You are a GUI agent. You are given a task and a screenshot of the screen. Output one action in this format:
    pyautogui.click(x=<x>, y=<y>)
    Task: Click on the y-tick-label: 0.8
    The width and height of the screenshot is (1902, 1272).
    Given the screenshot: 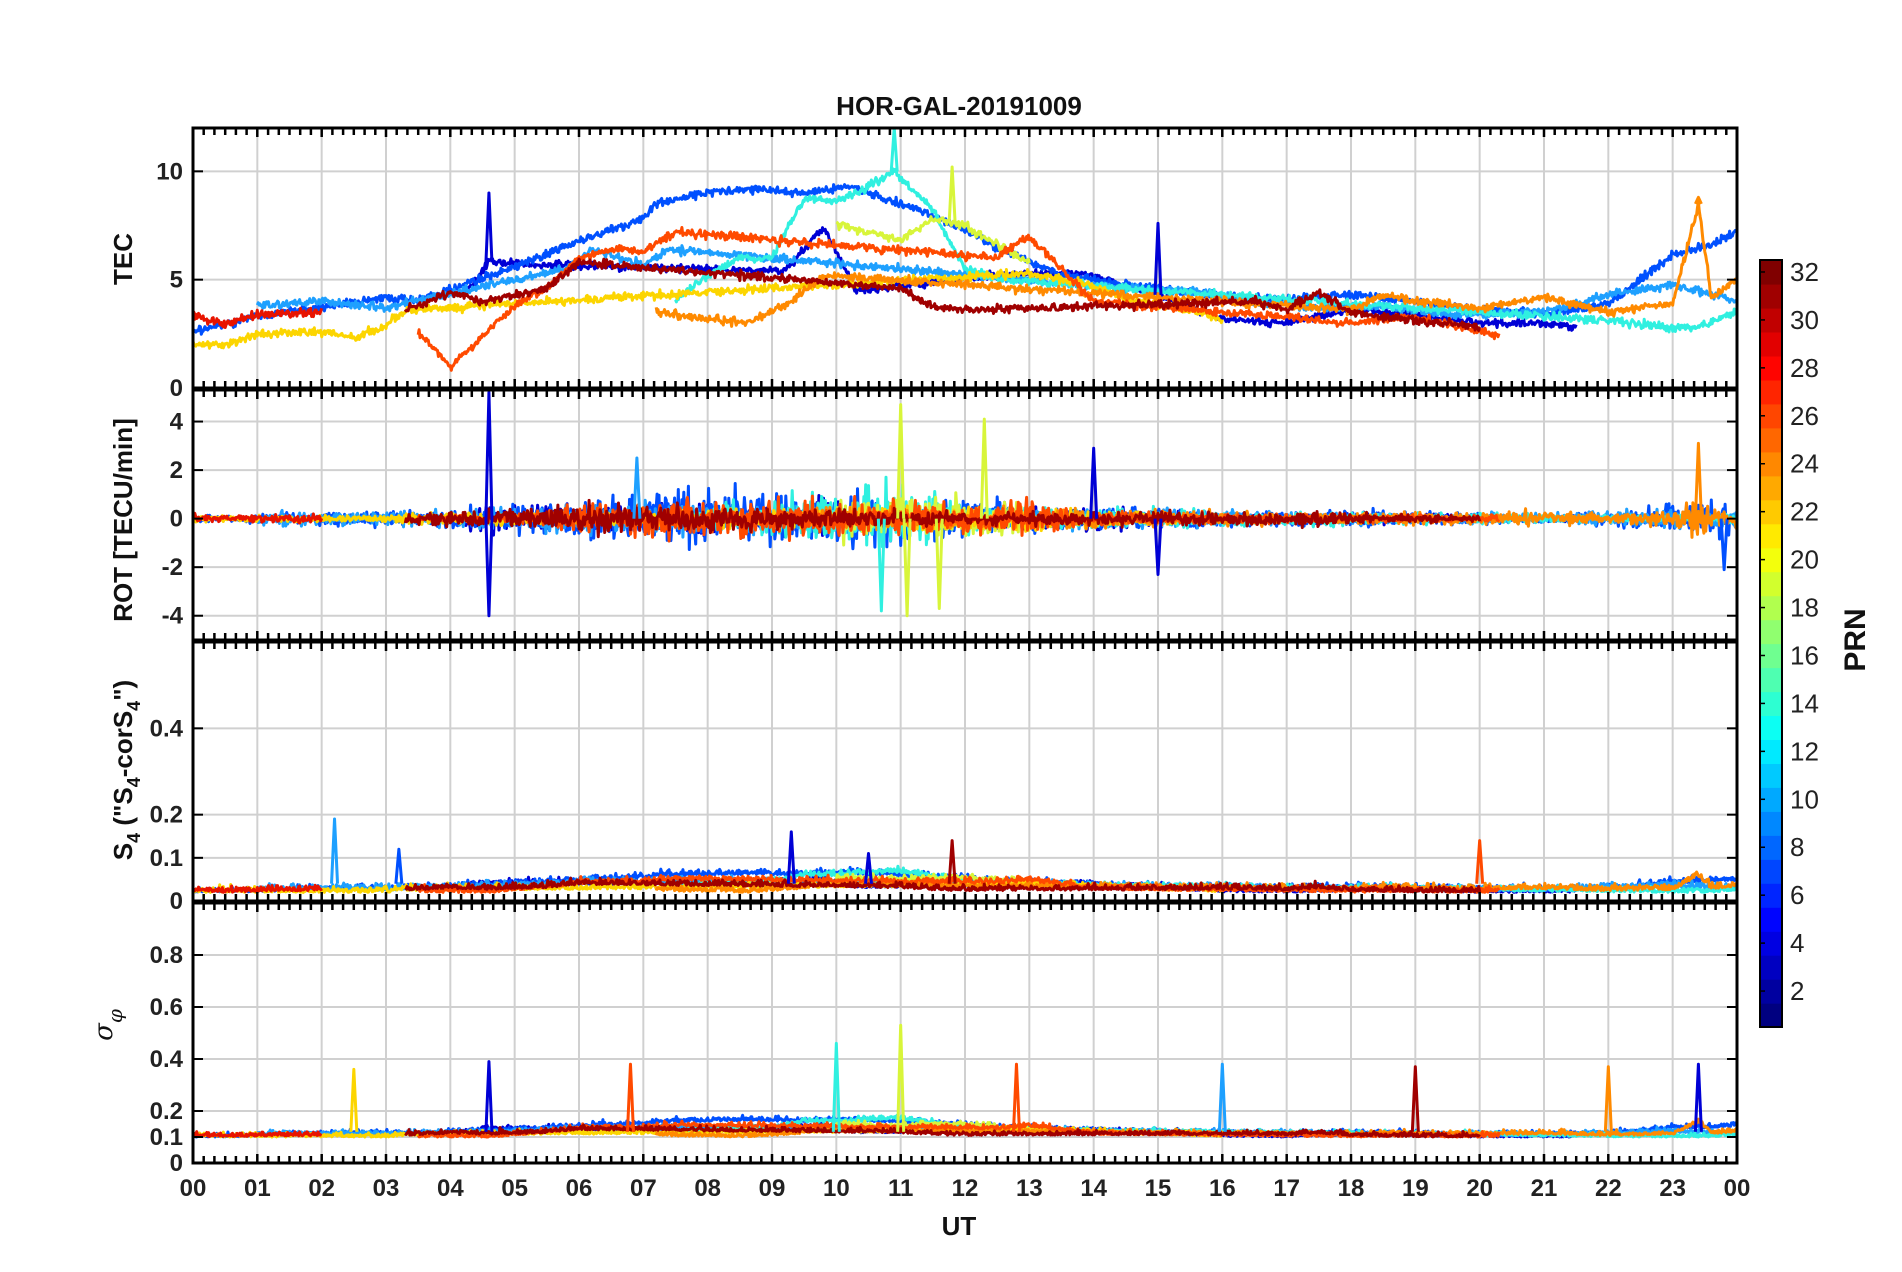 What is the action you would take?
    pyautogui.click(x=166, y=955)
    